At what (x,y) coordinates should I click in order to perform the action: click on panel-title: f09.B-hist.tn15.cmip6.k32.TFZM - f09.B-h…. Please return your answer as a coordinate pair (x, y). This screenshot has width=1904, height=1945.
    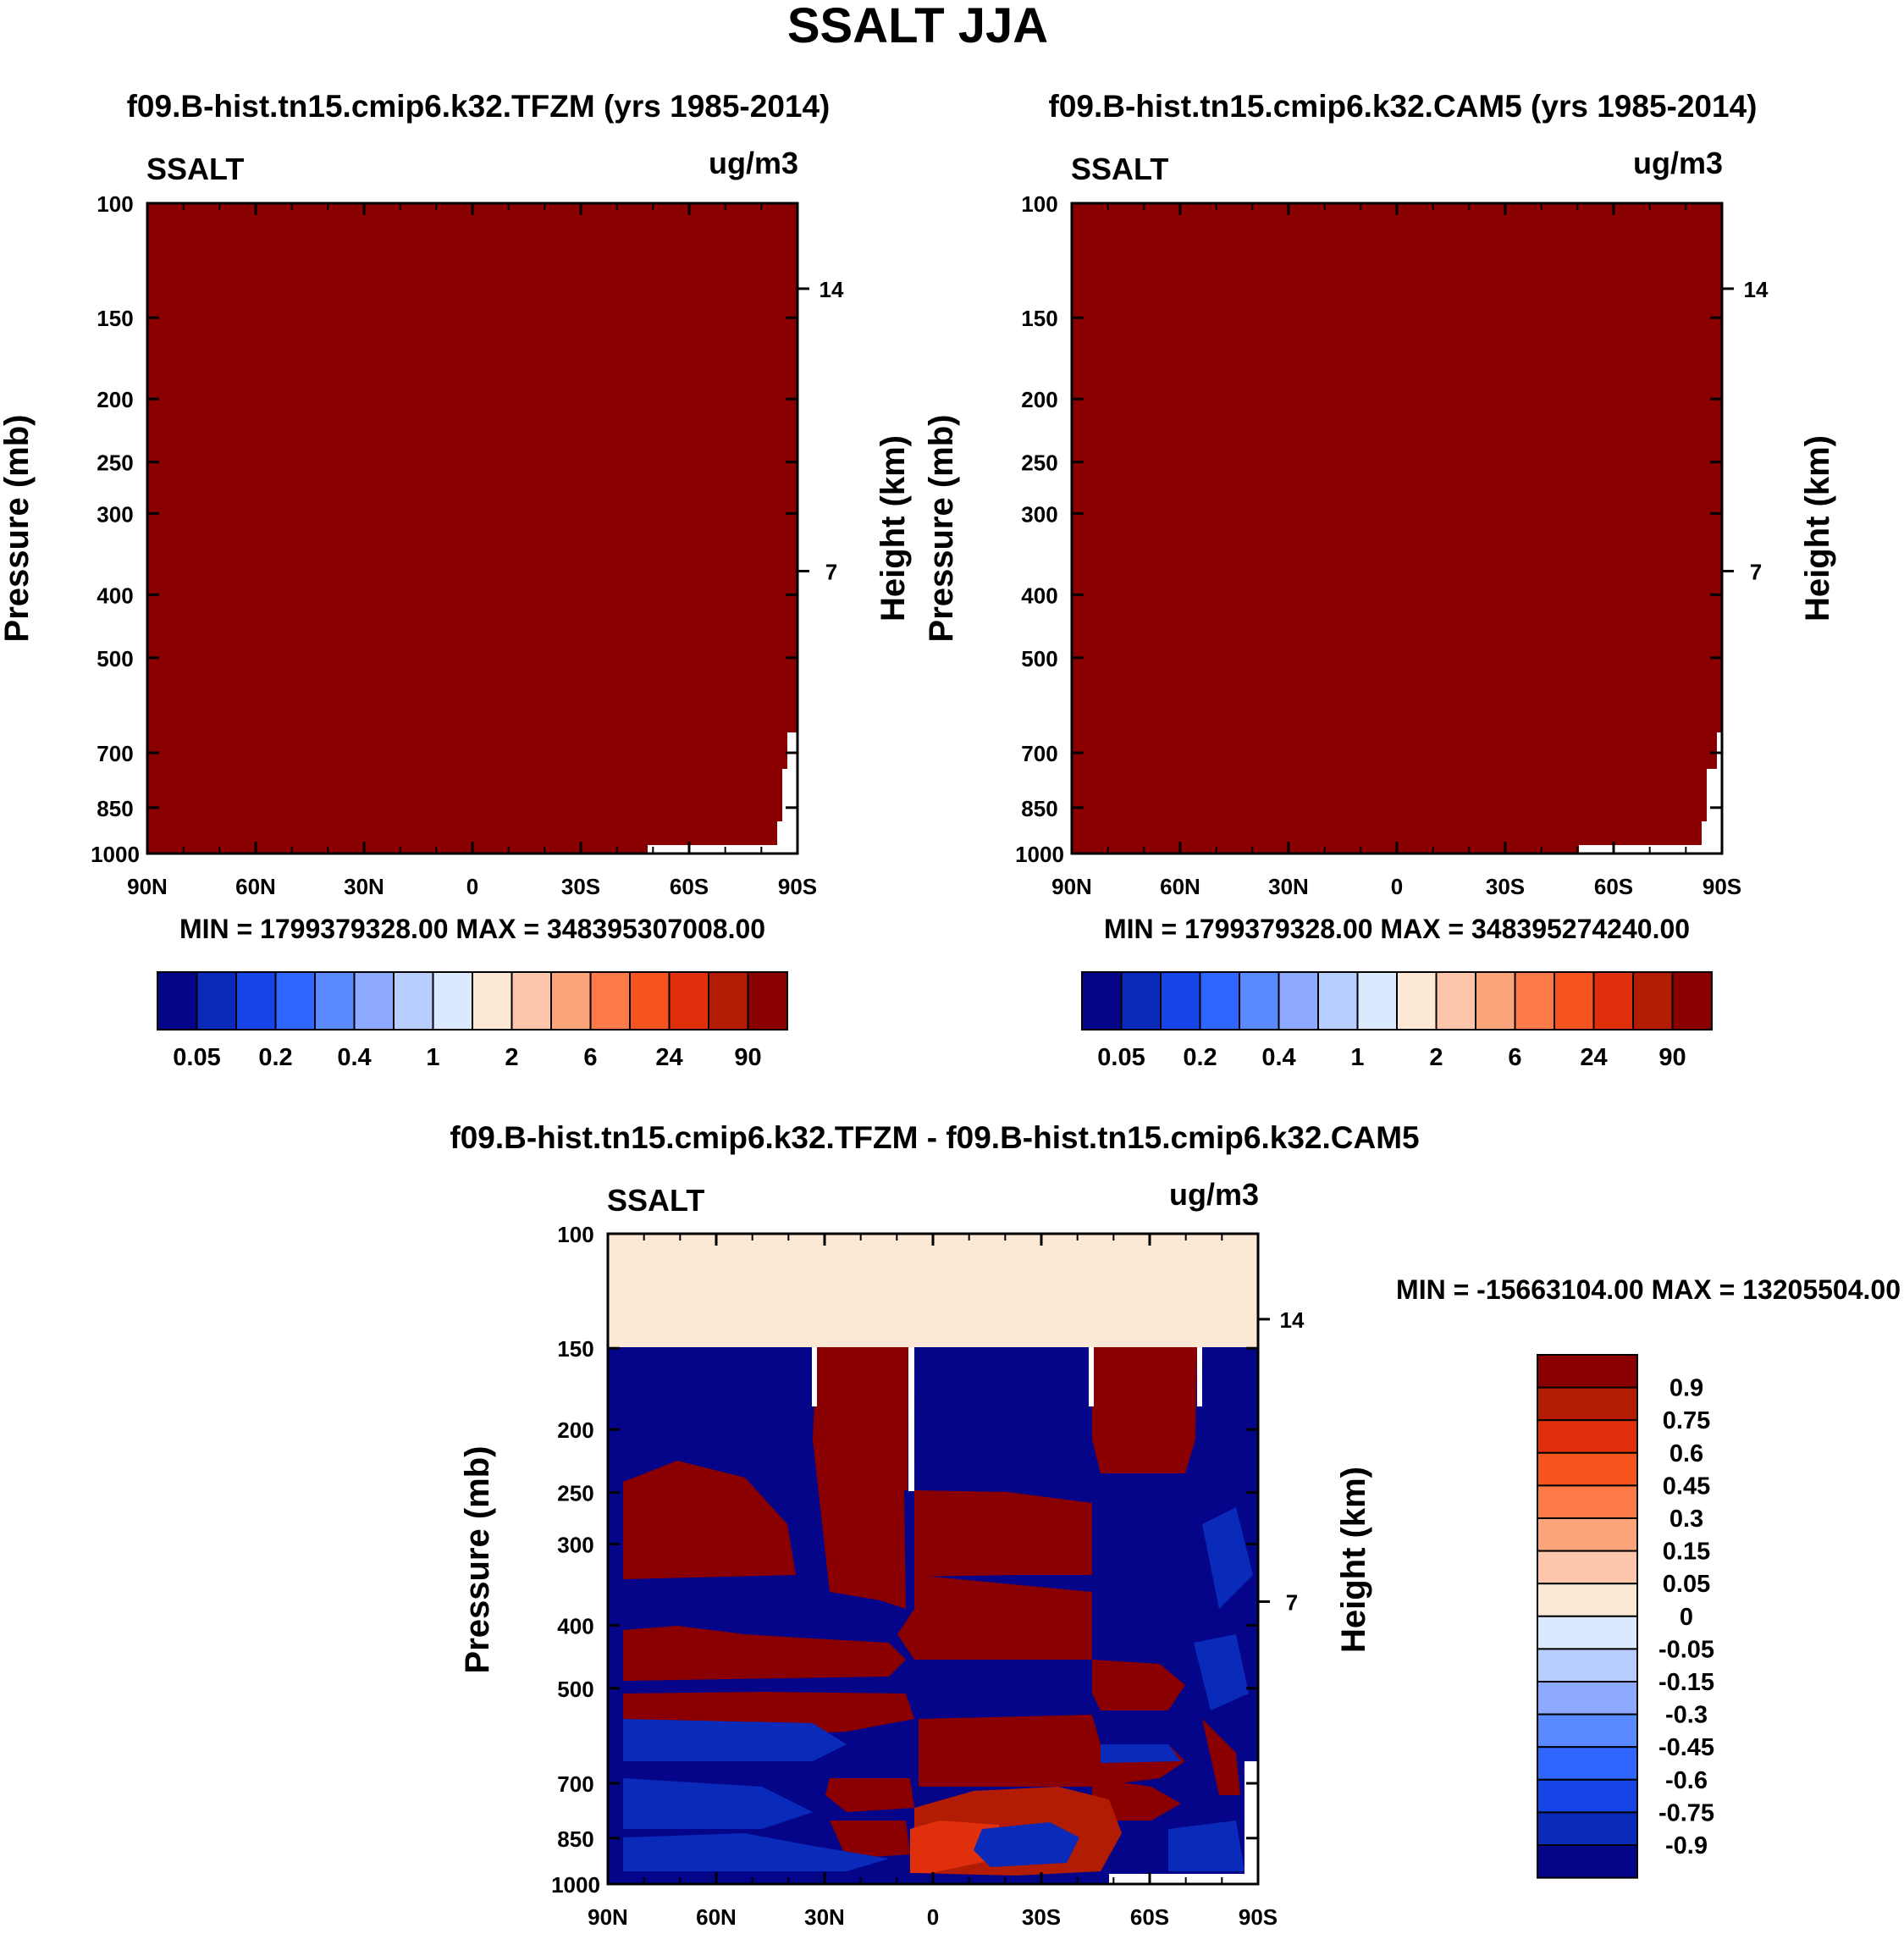
    Looking at the image, I should click on (934, 1137).